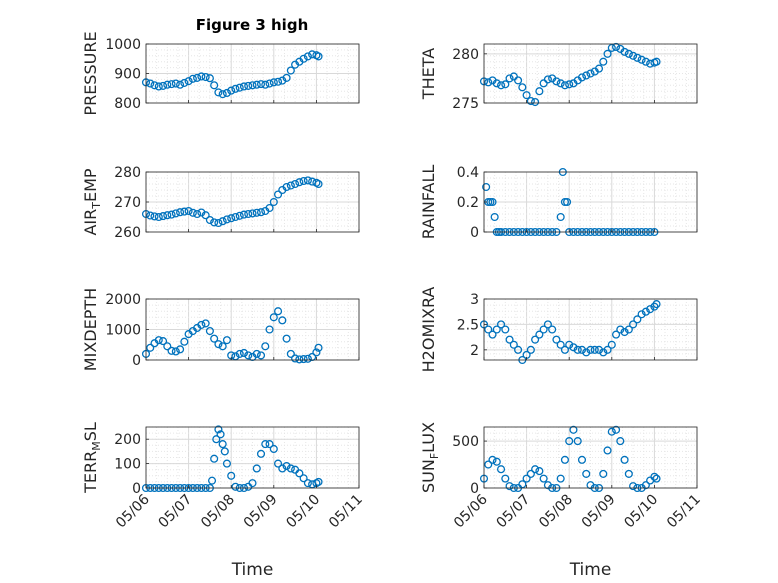 The height and width of the screenshot is (583, 778). I want to click on x-tick-label: 05/11, so click(684, 512).